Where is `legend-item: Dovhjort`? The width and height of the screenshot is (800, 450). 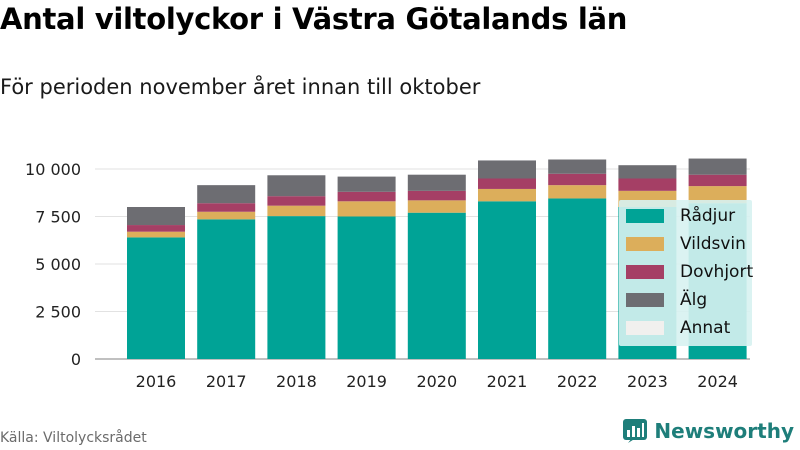
legend-item: Dovhjort is located at coordinates (690, 272).